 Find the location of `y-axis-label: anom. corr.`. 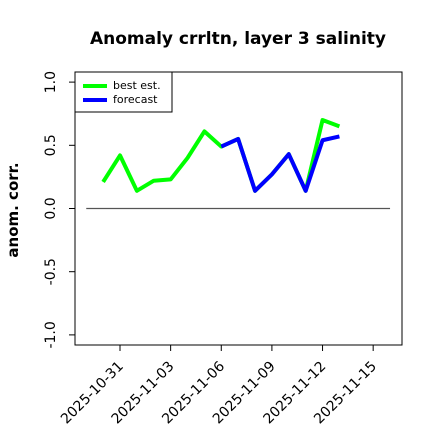

y-axis-label: anom. corr. is located at coordinates (13, 209).